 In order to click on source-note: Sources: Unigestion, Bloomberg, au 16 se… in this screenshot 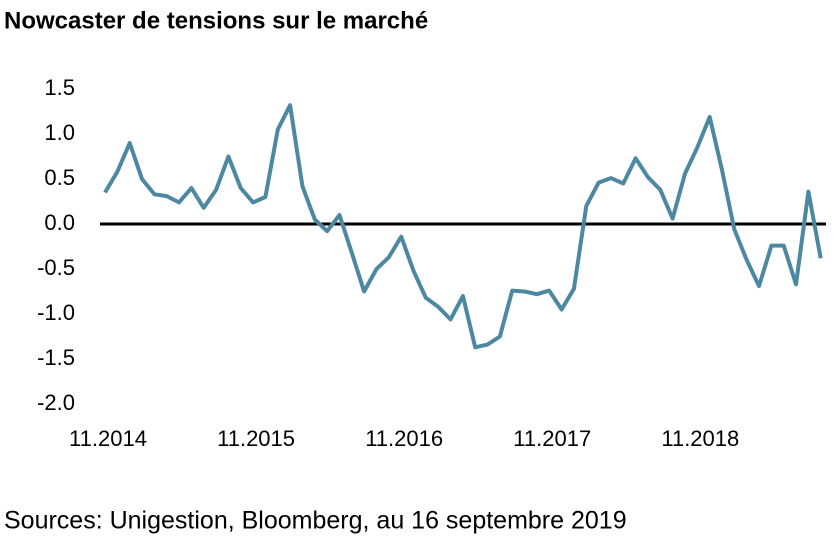, I will do `click(315, 521)`.